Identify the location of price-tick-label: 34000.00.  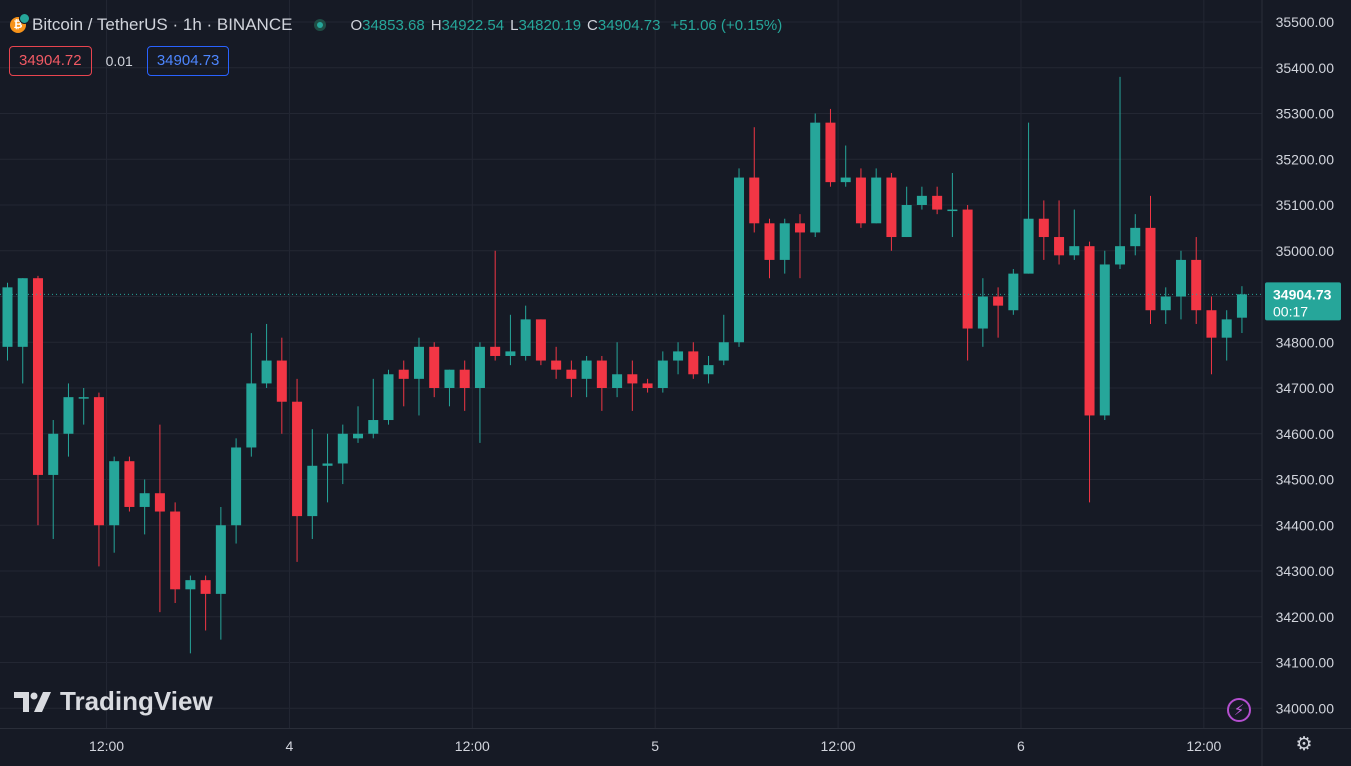
(1305, 708).